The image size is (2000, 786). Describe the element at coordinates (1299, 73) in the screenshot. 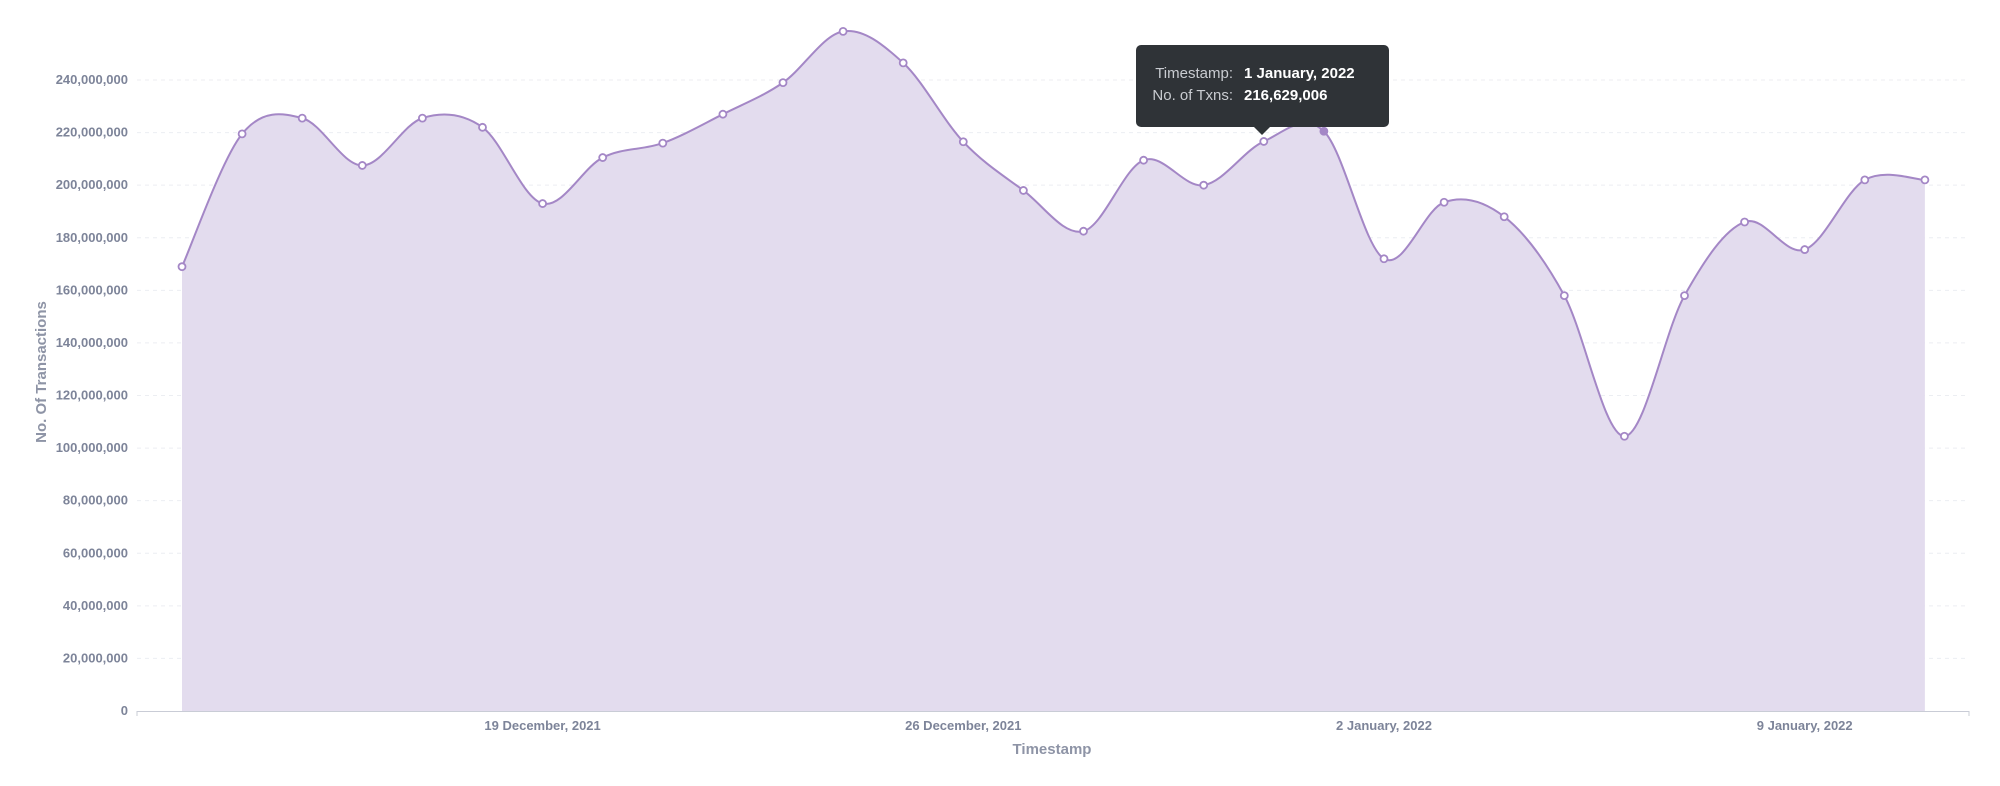

I see `tooltip-value: 1 January, 2022` at that location.